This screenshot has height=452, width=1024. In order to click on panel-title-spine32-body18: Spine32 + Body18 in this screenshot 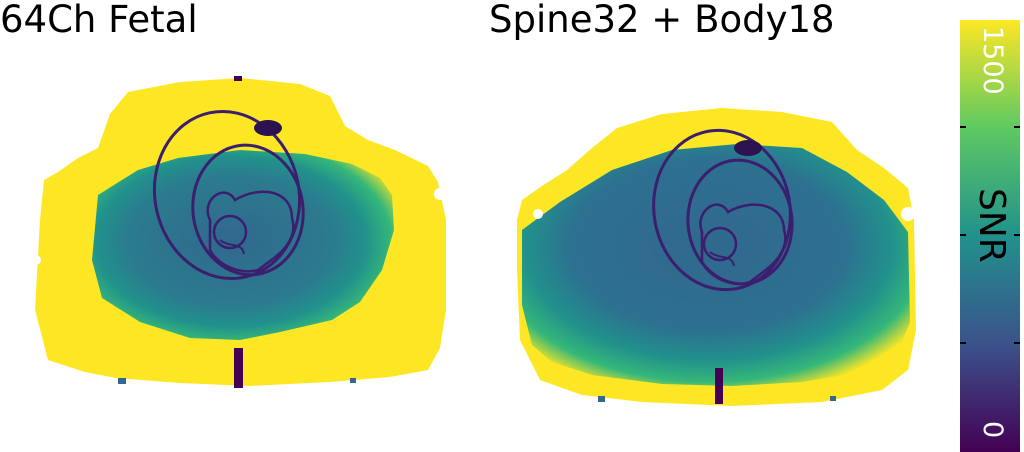, I will do `click(662, 20)`.